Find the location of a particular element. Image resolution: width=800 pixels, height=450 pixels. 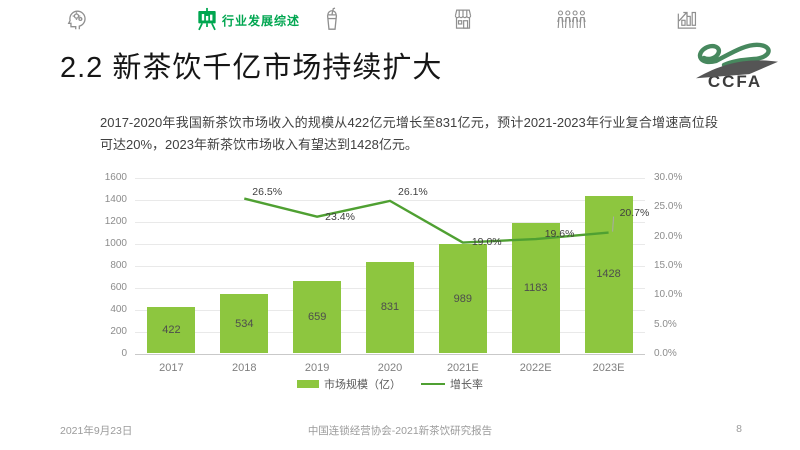

bar-value-label: 989 is located at coordinates (463, 298).